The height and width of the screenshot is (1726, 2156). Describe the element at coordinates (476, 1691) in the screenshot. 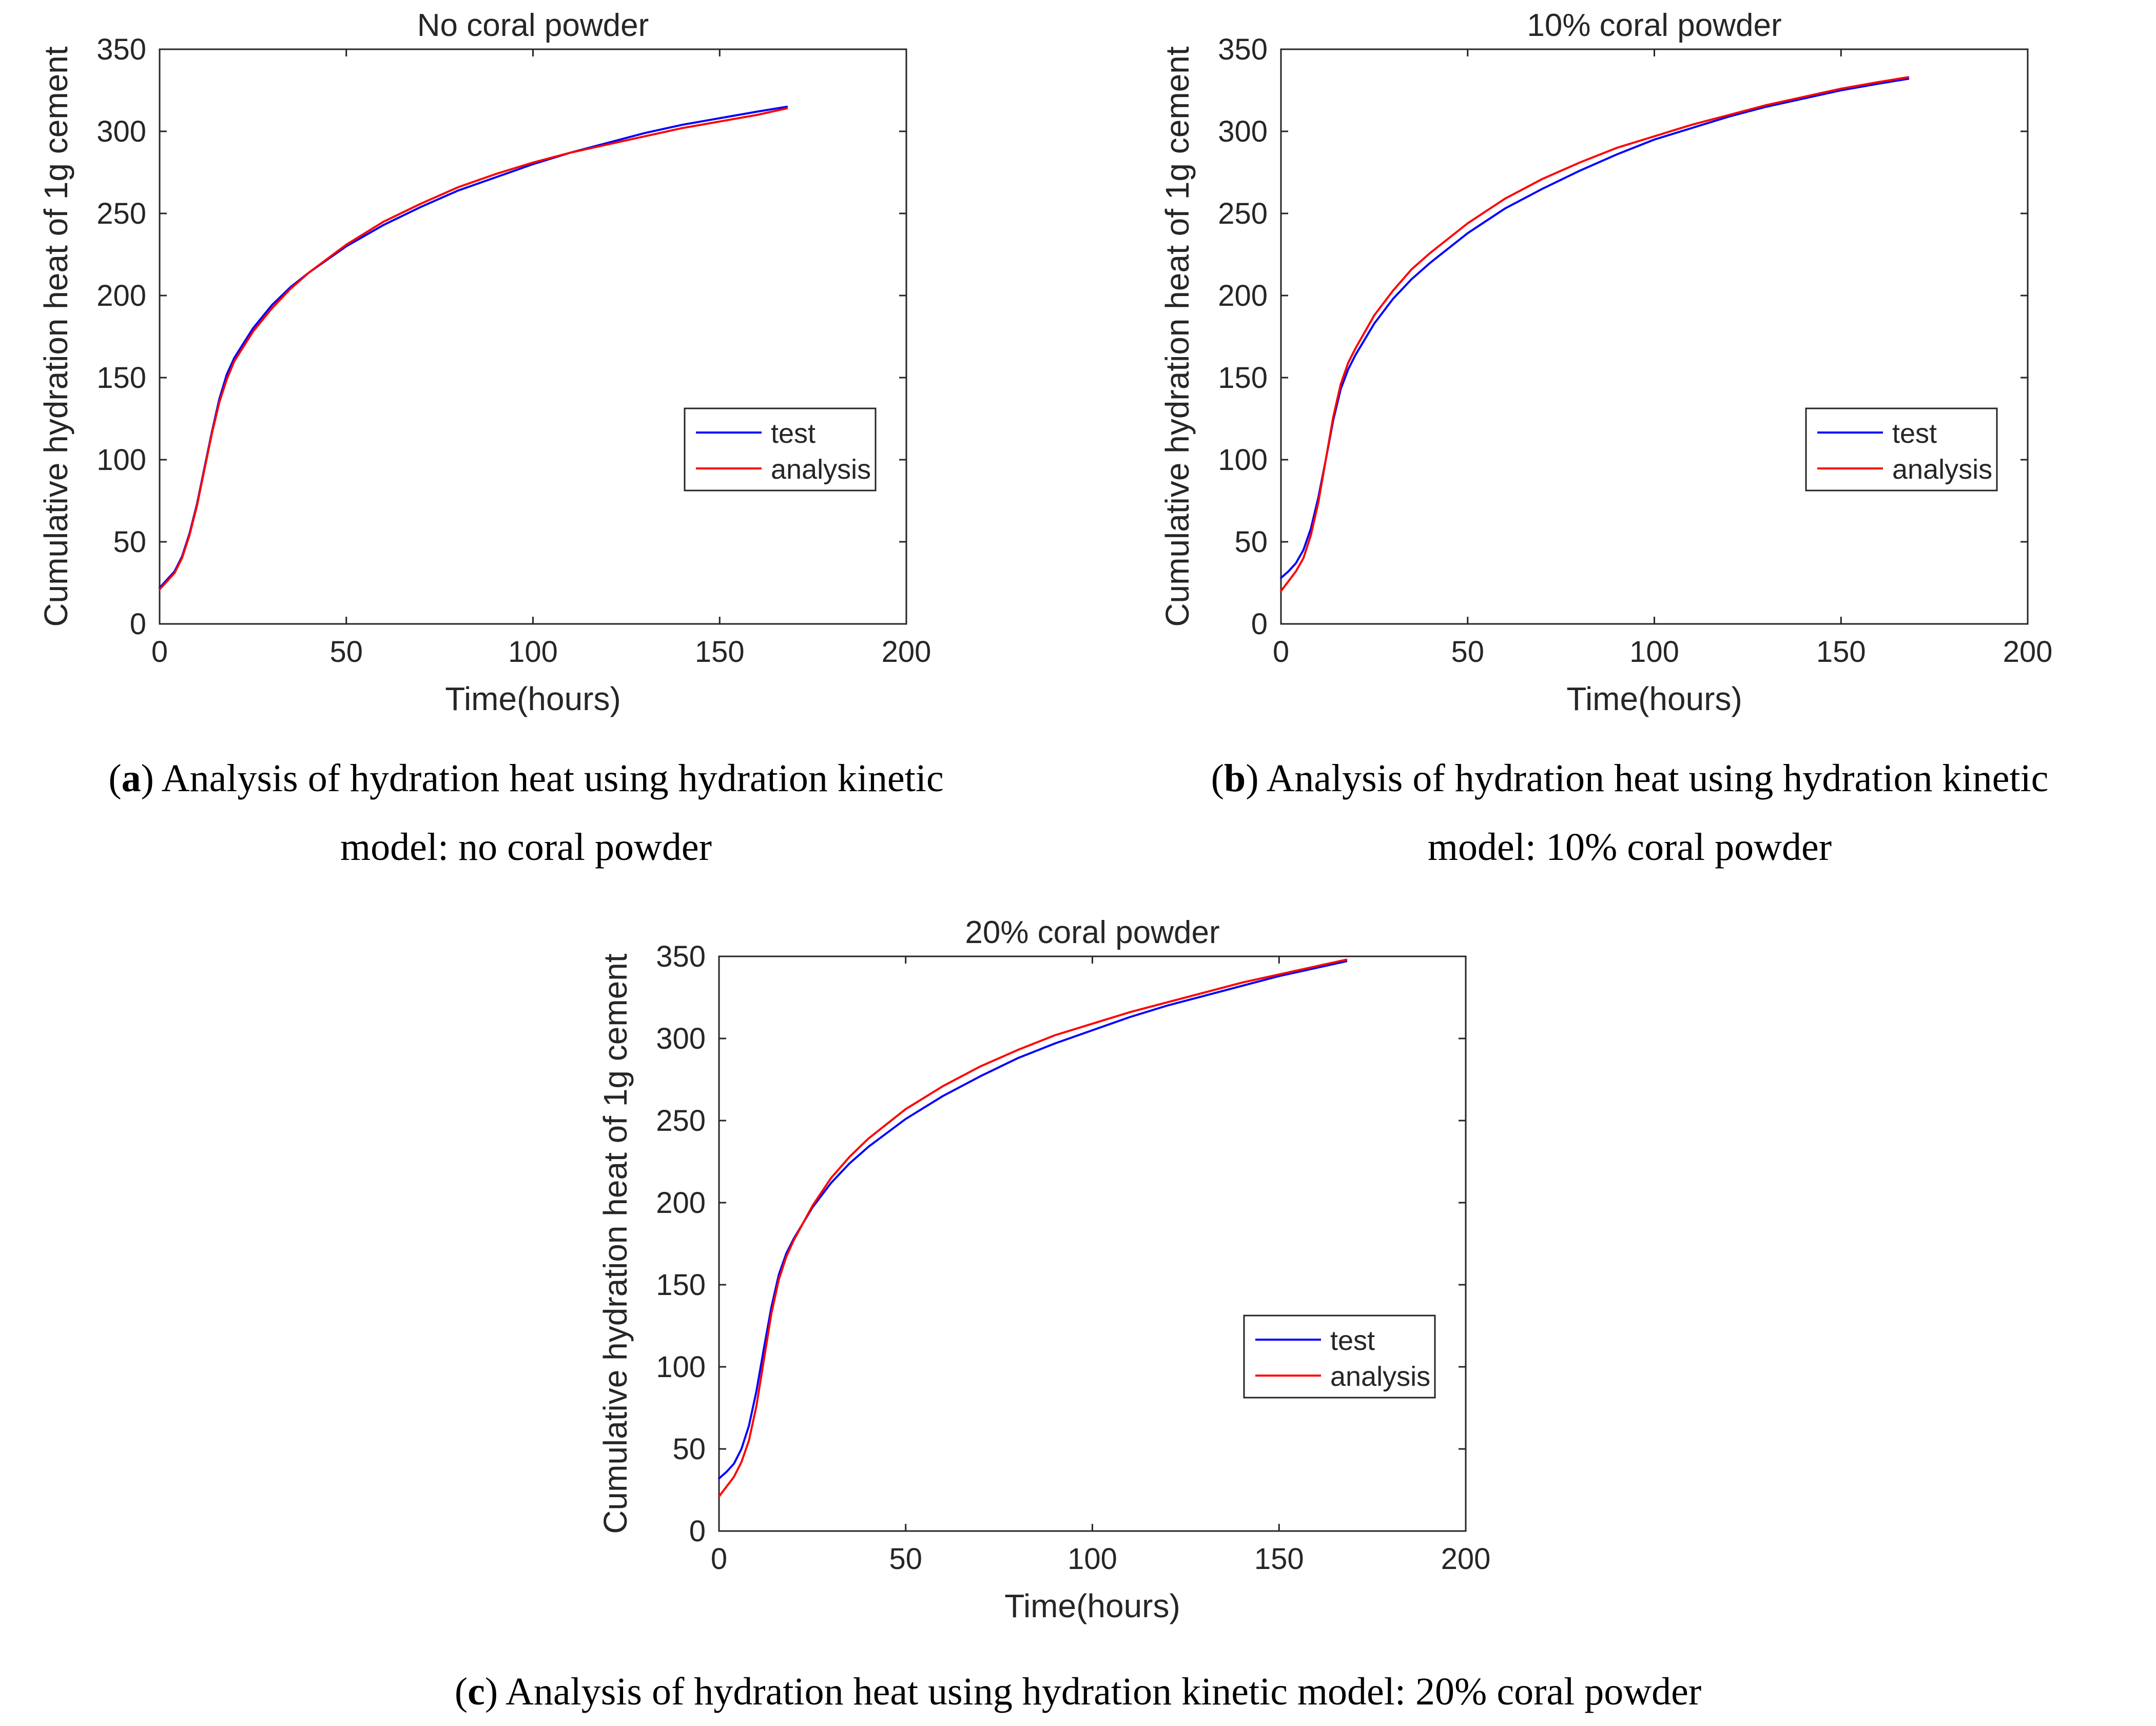

I see `caption-letter: c` at that location.